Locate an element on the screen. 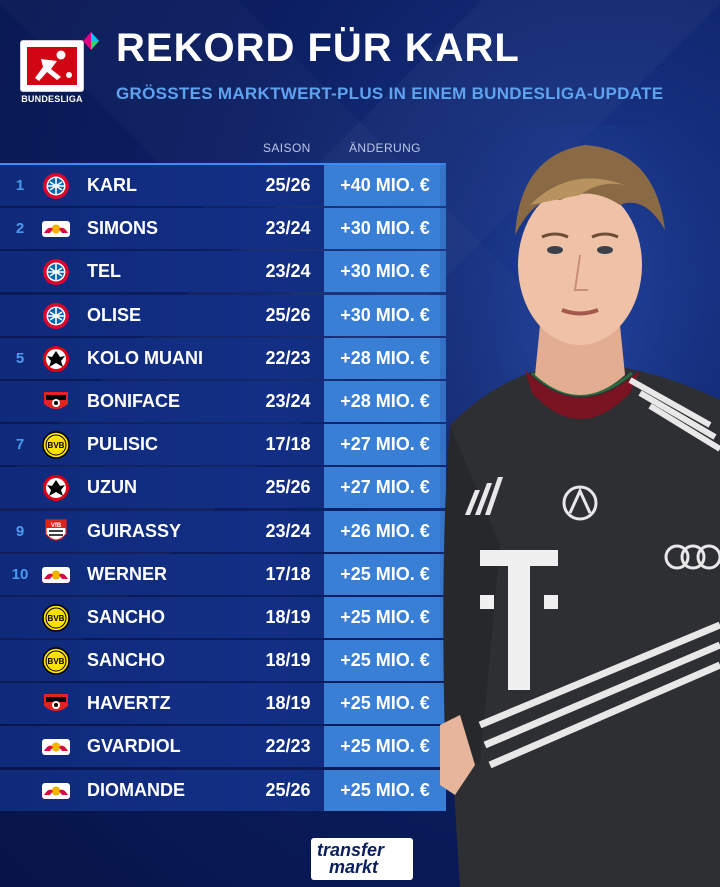 This screenshot has height=887, width=720. player-name: OLISE is located at coordinates (114, 314).